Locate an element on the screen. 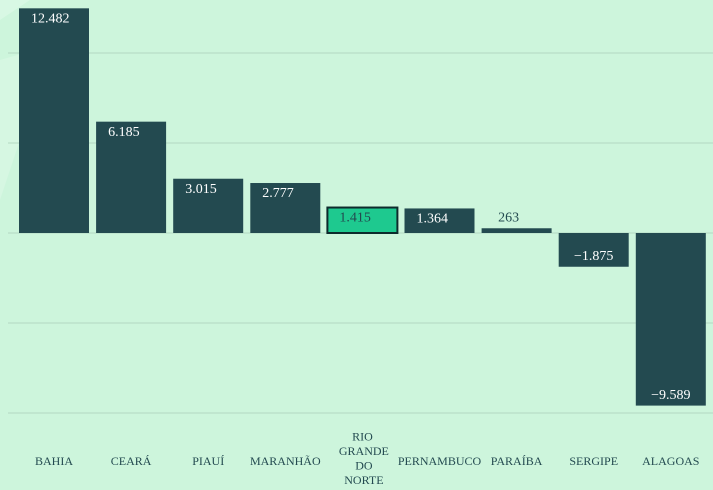 Image resolution: width=713 pixels, height=490 pixels. x-tick-label: PERNAMBUCO is located at coordinates (440, 461).